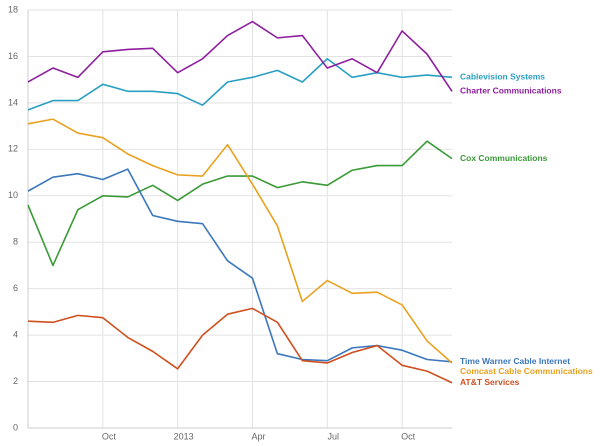 The height and width of the screenshot is (446, 600). Describe the element at coordinates (13, 9) in the screenshot. I see `y-tick-label: 18` at that location.